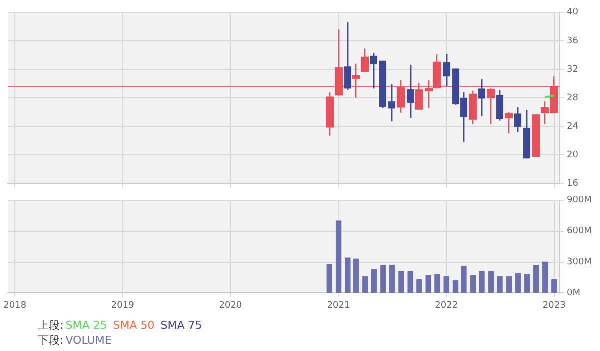 This screenshot has width=600, height=351. I want to click on y-tick-label: 20, so click(573, 155).